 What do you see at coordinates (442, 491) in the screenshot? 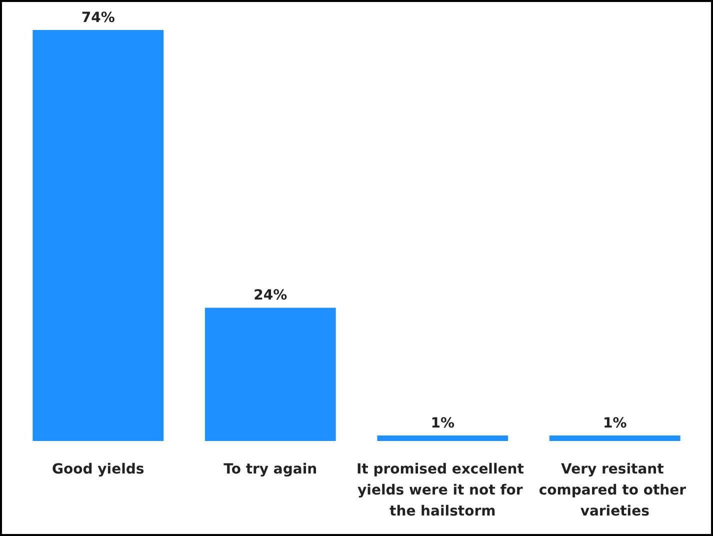
I see `x-tick-label: It promised excellent yields were it not for the hailstorm` at bounding box center [442, 491].